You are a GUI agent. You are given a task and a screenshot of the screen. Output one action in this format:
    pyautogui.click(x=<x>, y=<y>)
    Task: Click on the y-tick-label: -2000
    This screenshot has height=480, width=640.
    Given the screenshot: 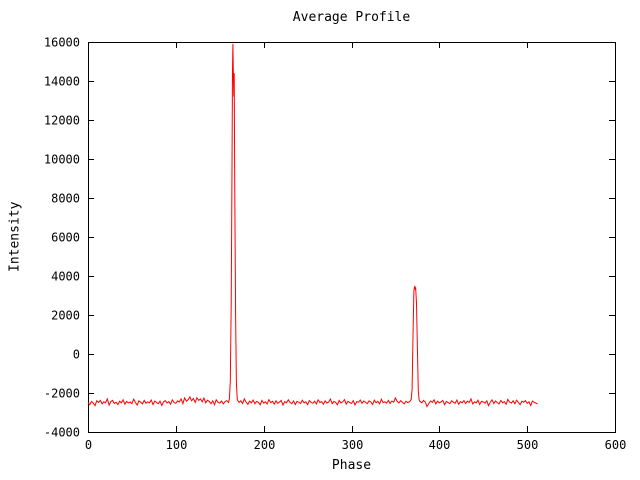 What is the action you would take?
    pyautogui.click(x=62, y=394)
    